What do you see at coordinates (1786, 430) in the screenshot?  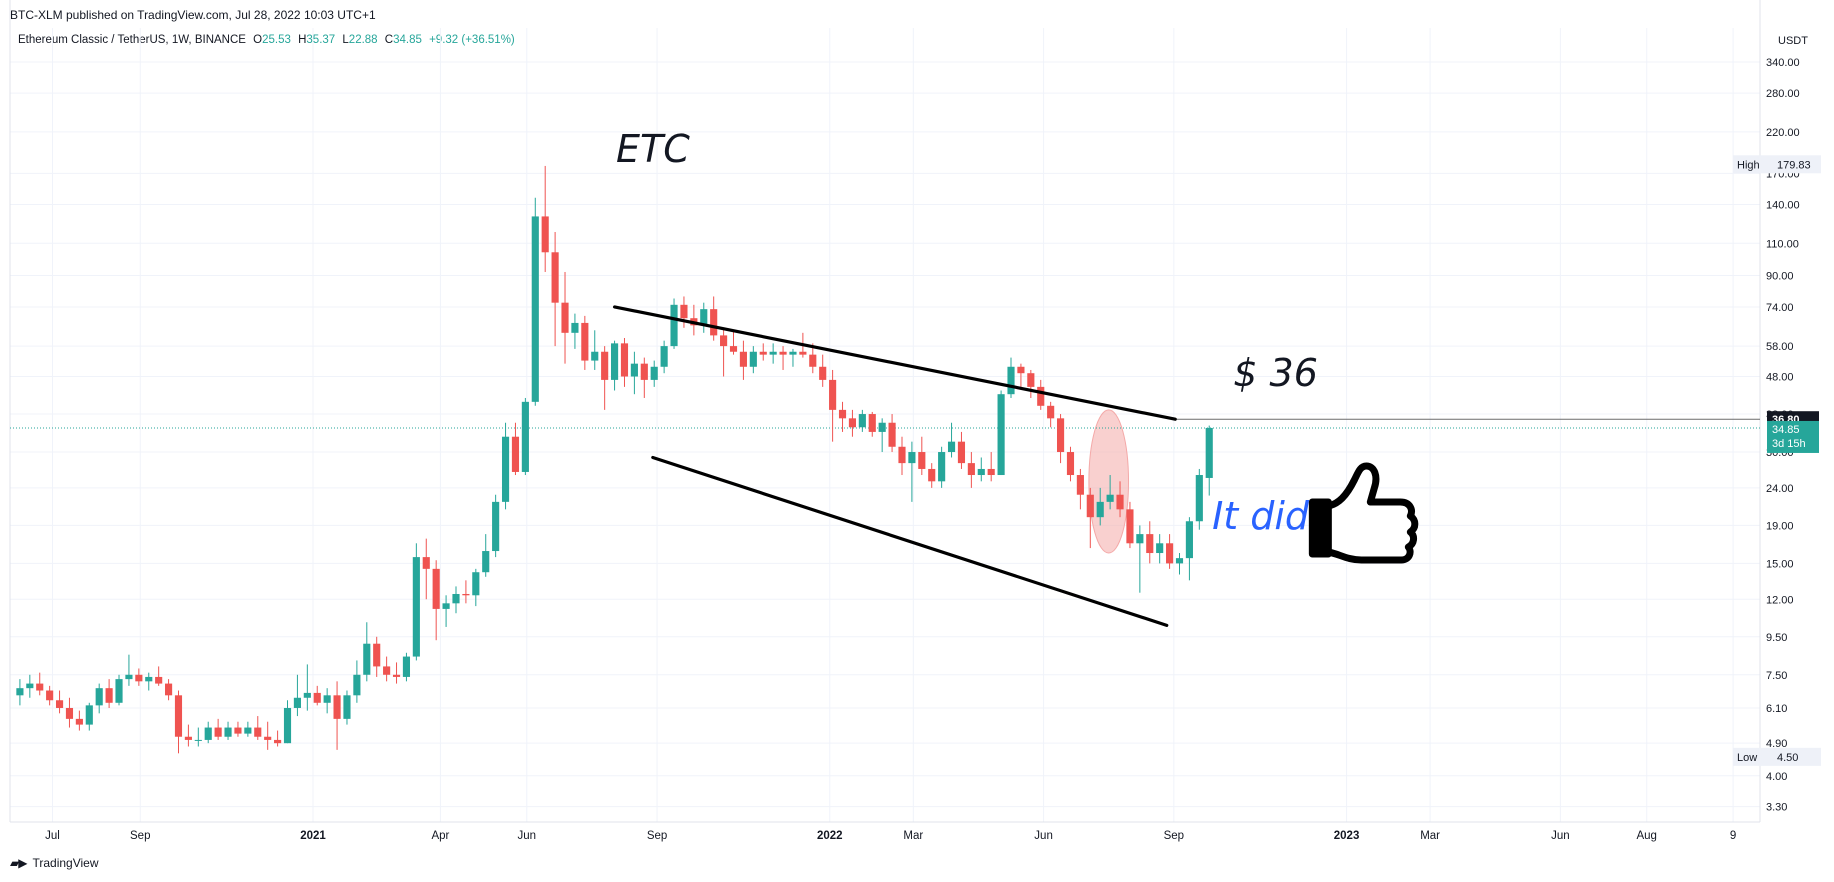 I see `last-price-tag-text: 34.85` at bounding box center [1786, 430].